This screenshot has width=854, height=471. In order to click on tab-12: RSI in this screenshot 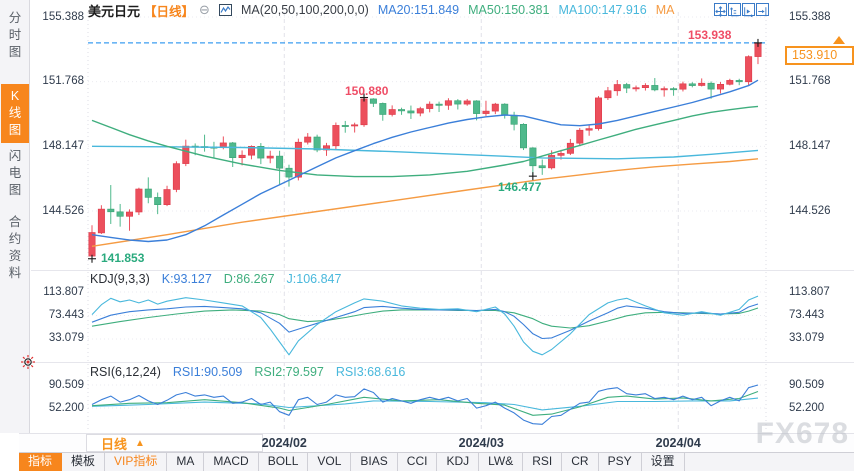, I will do `click(543, 462)`.